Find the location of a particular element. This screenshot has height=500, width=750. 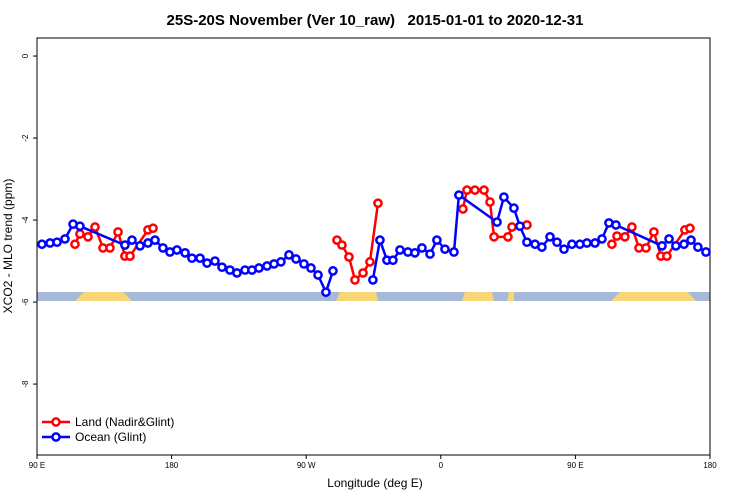

legend-label: Ocean (Glint) is located at coordinates (110, 437).